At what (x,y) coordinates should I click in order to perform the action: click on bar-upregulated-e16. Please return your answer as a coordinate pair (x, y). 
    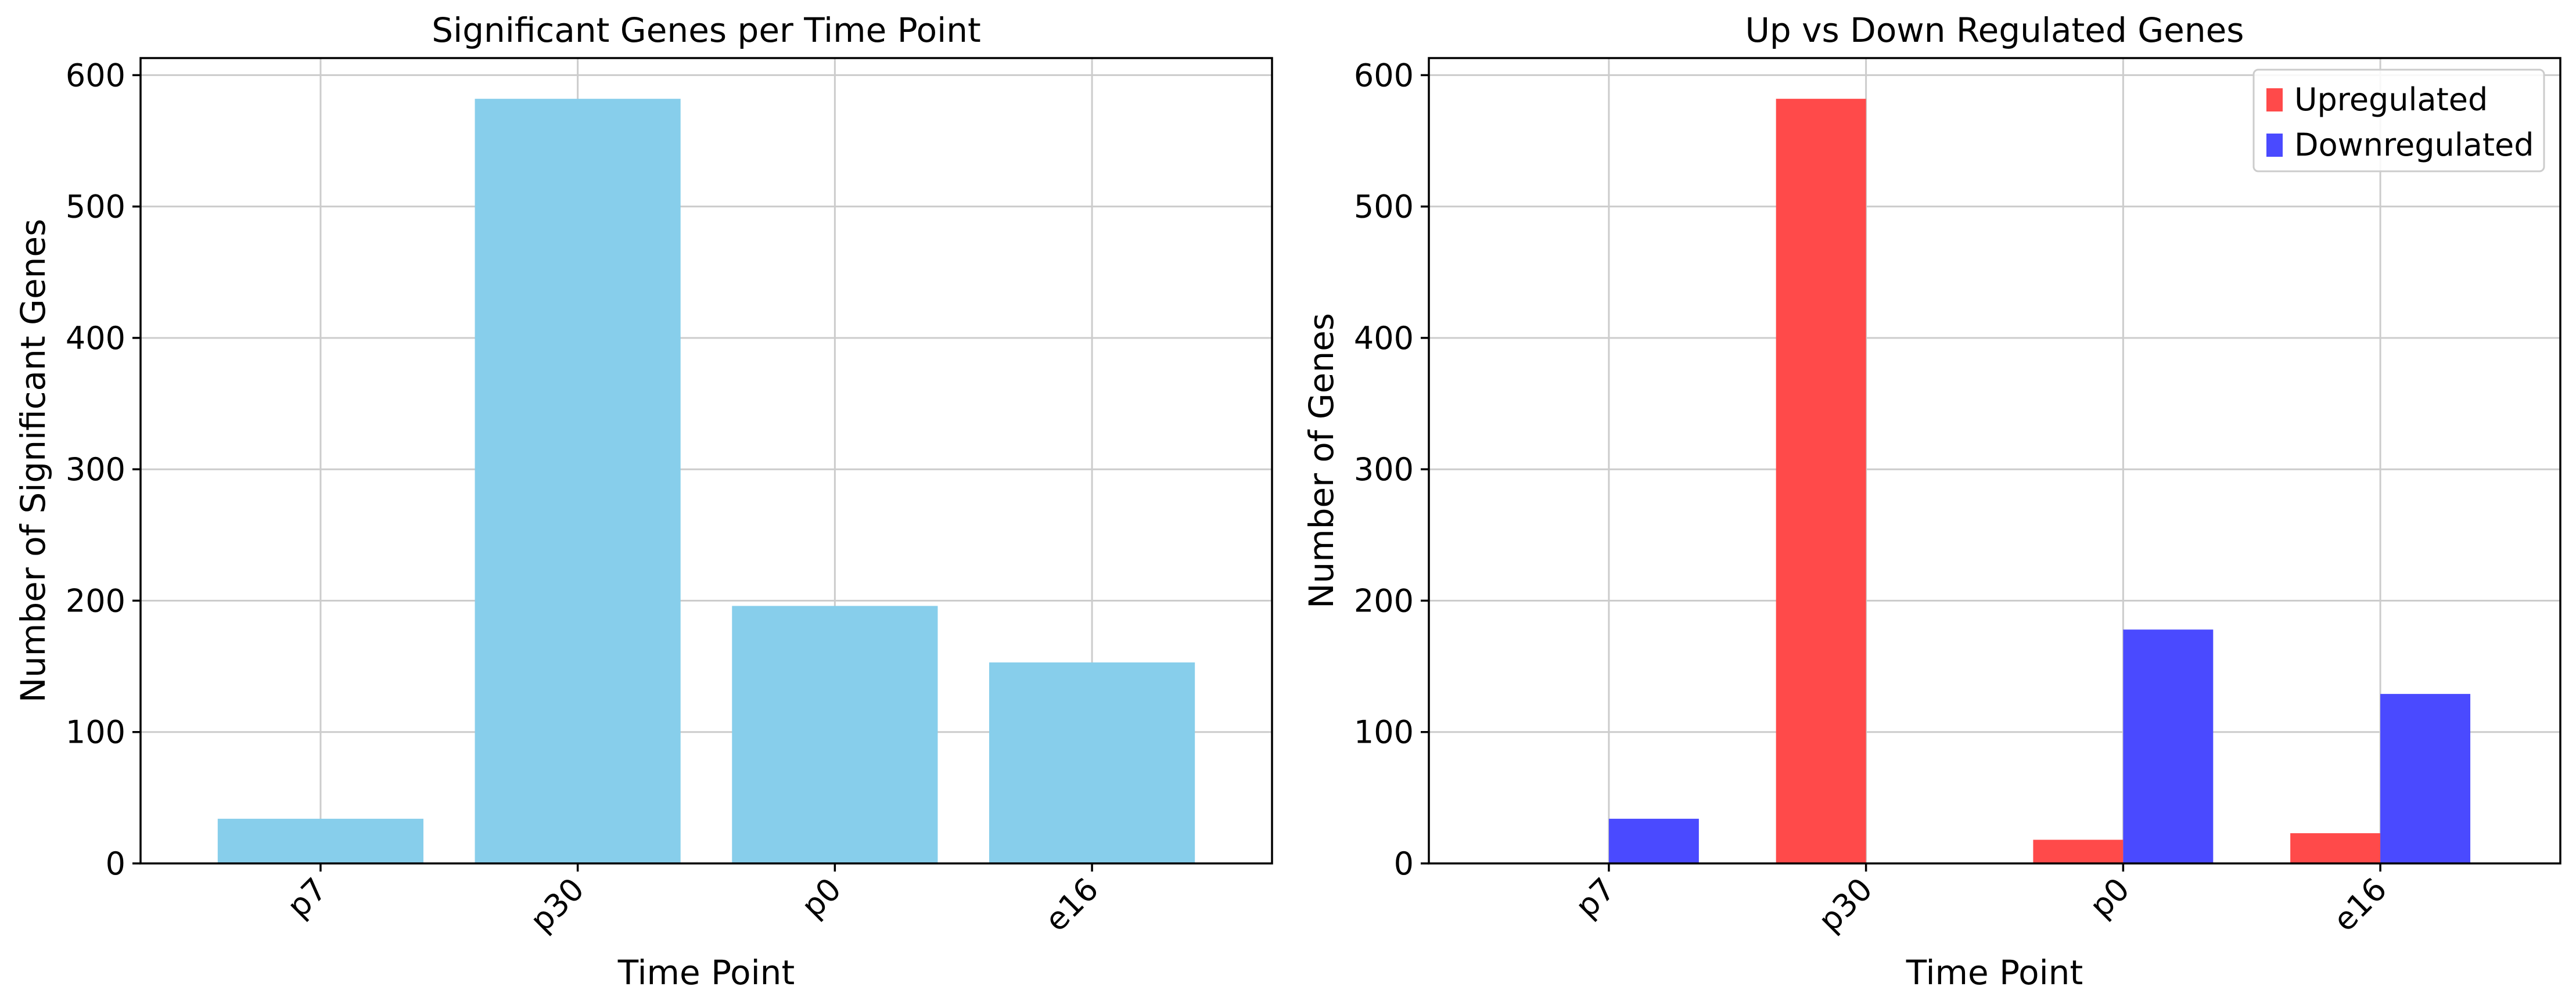
    Looking at the image, I should click on (2335, 848).